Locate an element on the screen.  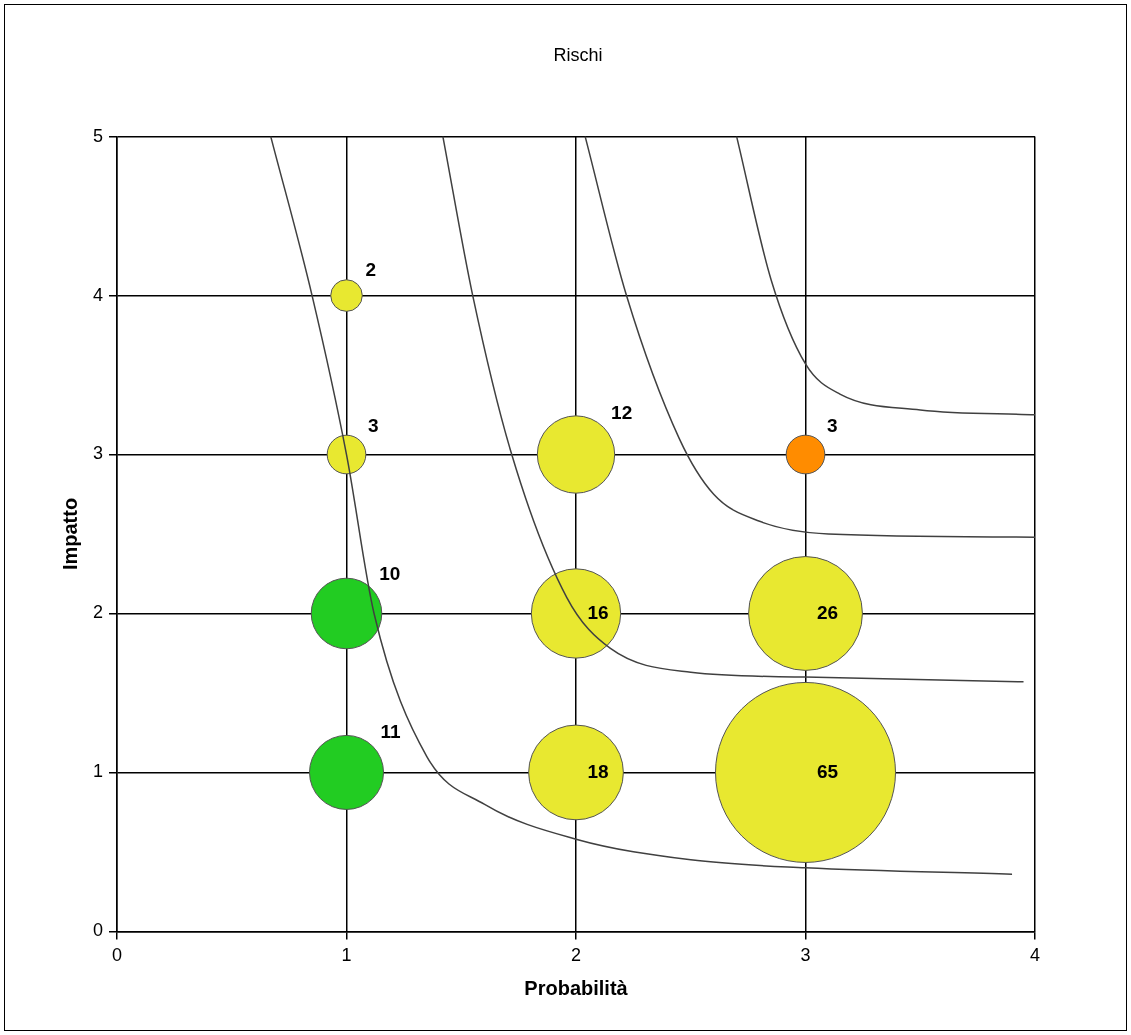
data-label: 16 is located at coordinates (598, 612).